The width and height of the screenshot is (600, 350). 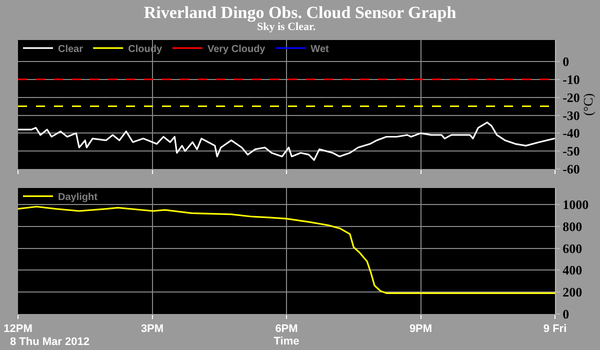 I want to click on chart-title: Riverland Dingo Obs. Cloud Sensor Graph, so click(x=300, y=12).